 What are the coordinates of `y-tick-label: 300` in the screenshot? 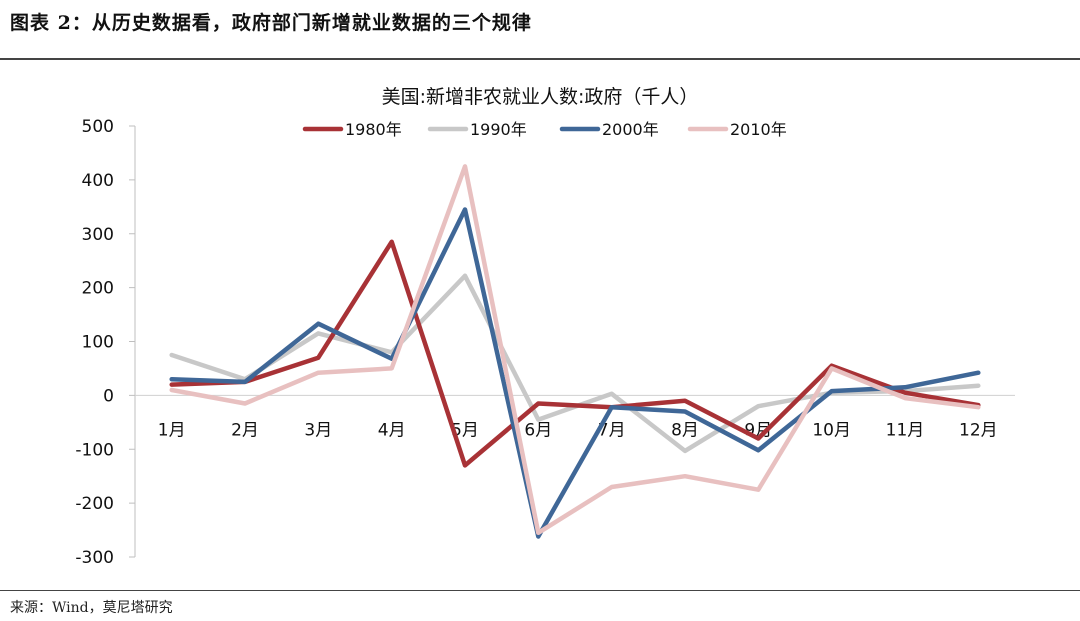 It's located at (98, 235).